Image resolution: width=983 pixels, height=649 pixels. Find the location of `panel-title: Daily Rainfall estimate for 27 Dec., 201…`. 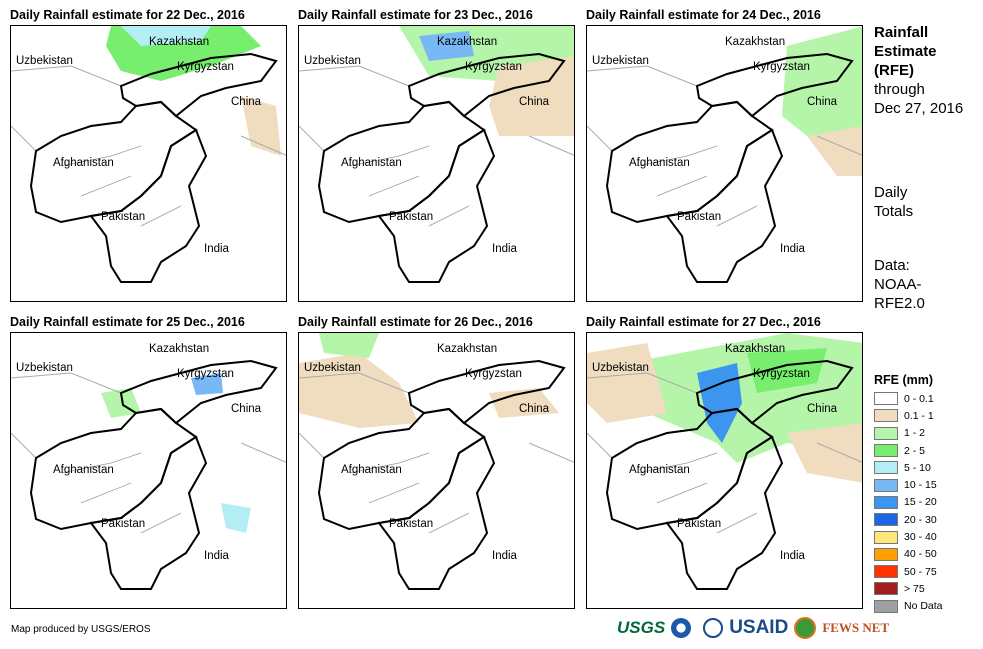

panel-title: Daily Rainfall estimate for 27 Dec., 201… is located at coordinates (703, 322).